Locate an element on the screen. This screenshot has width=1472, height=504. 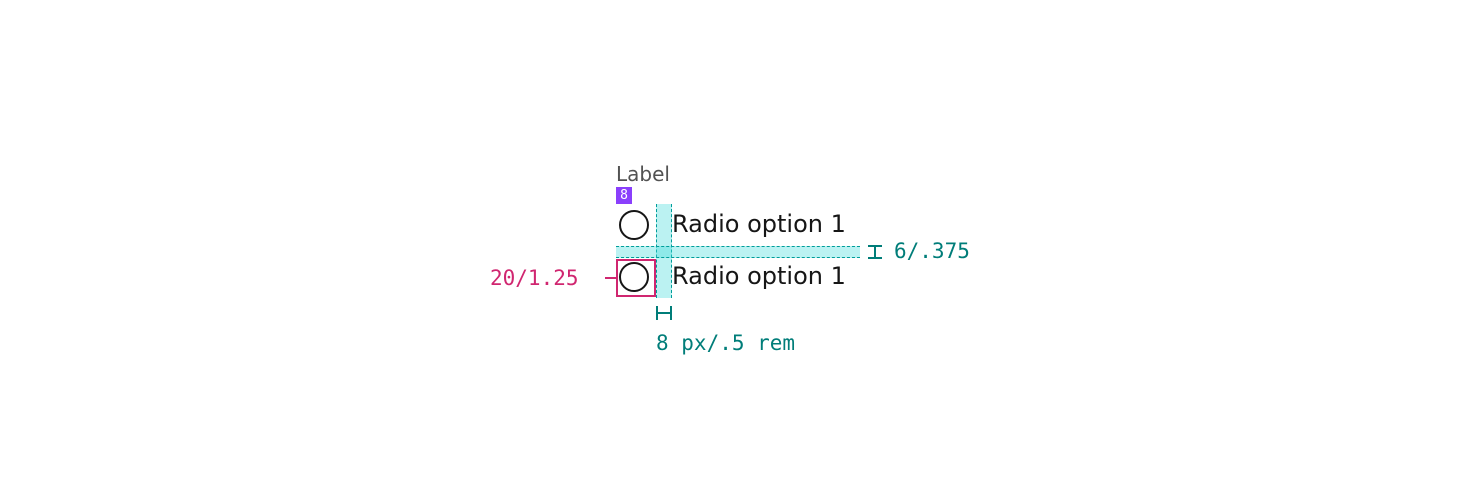
vertical-spacing-annotation: 6/.375 is located at coordinates (932, 251).